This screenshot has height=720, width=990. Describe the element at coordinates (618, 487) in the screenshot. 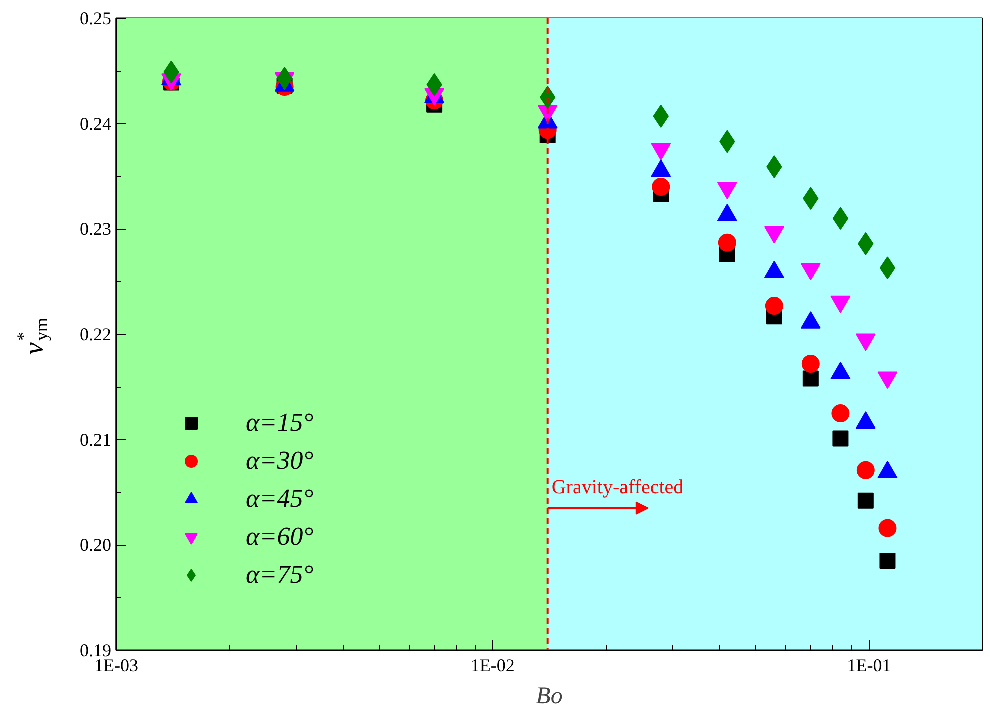

I see `annotation: Gravity-affected` at that location.